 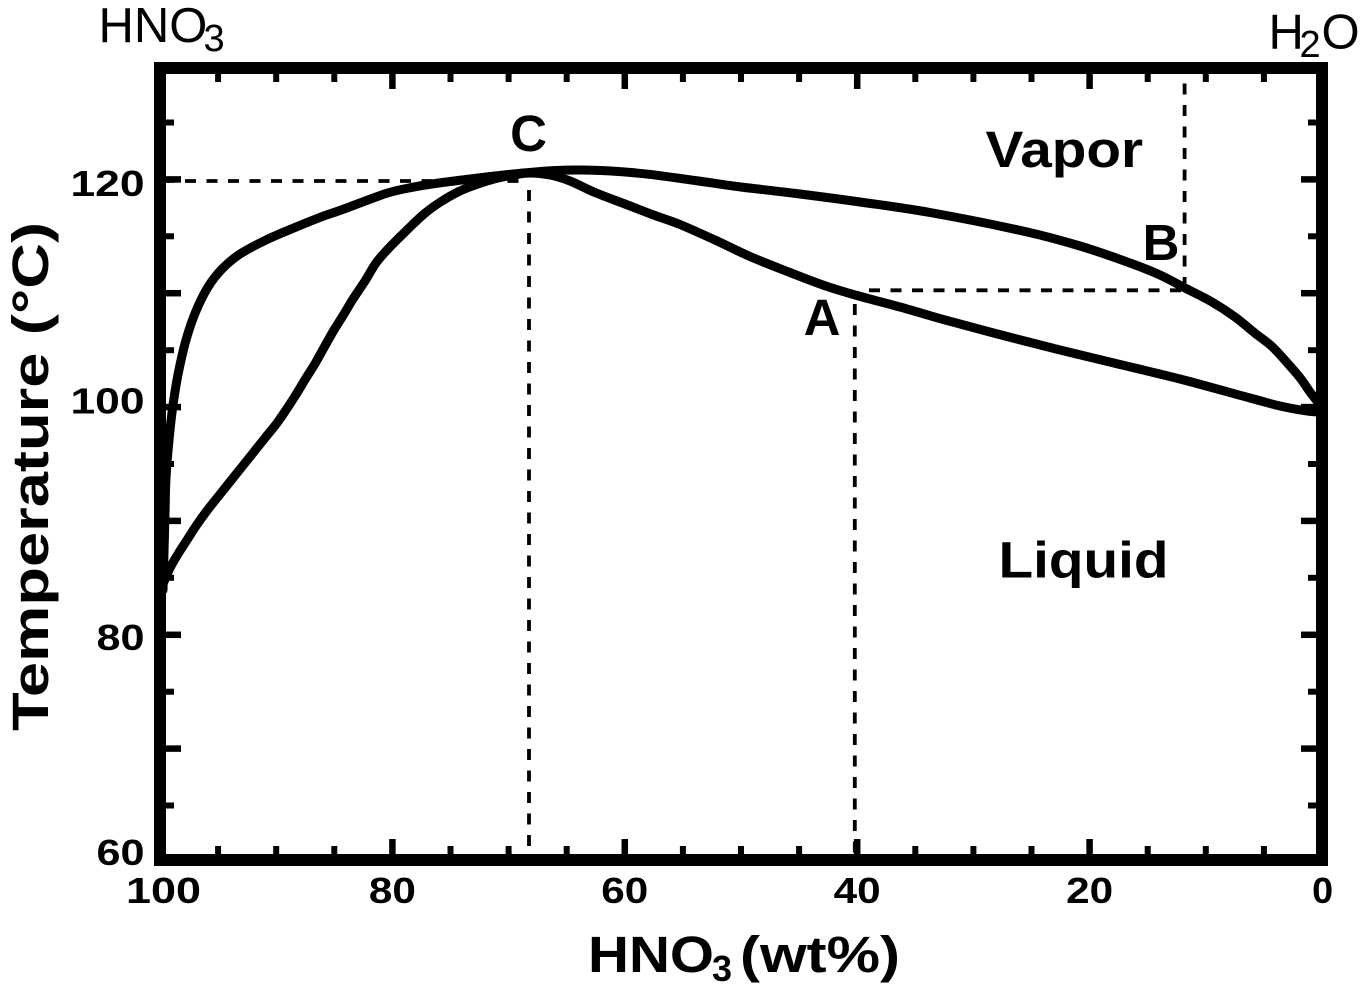 What do you see at coordinates (1341, 33) in the screenshot?
I see `svg-text: O` at bounding box center [1341, 33].